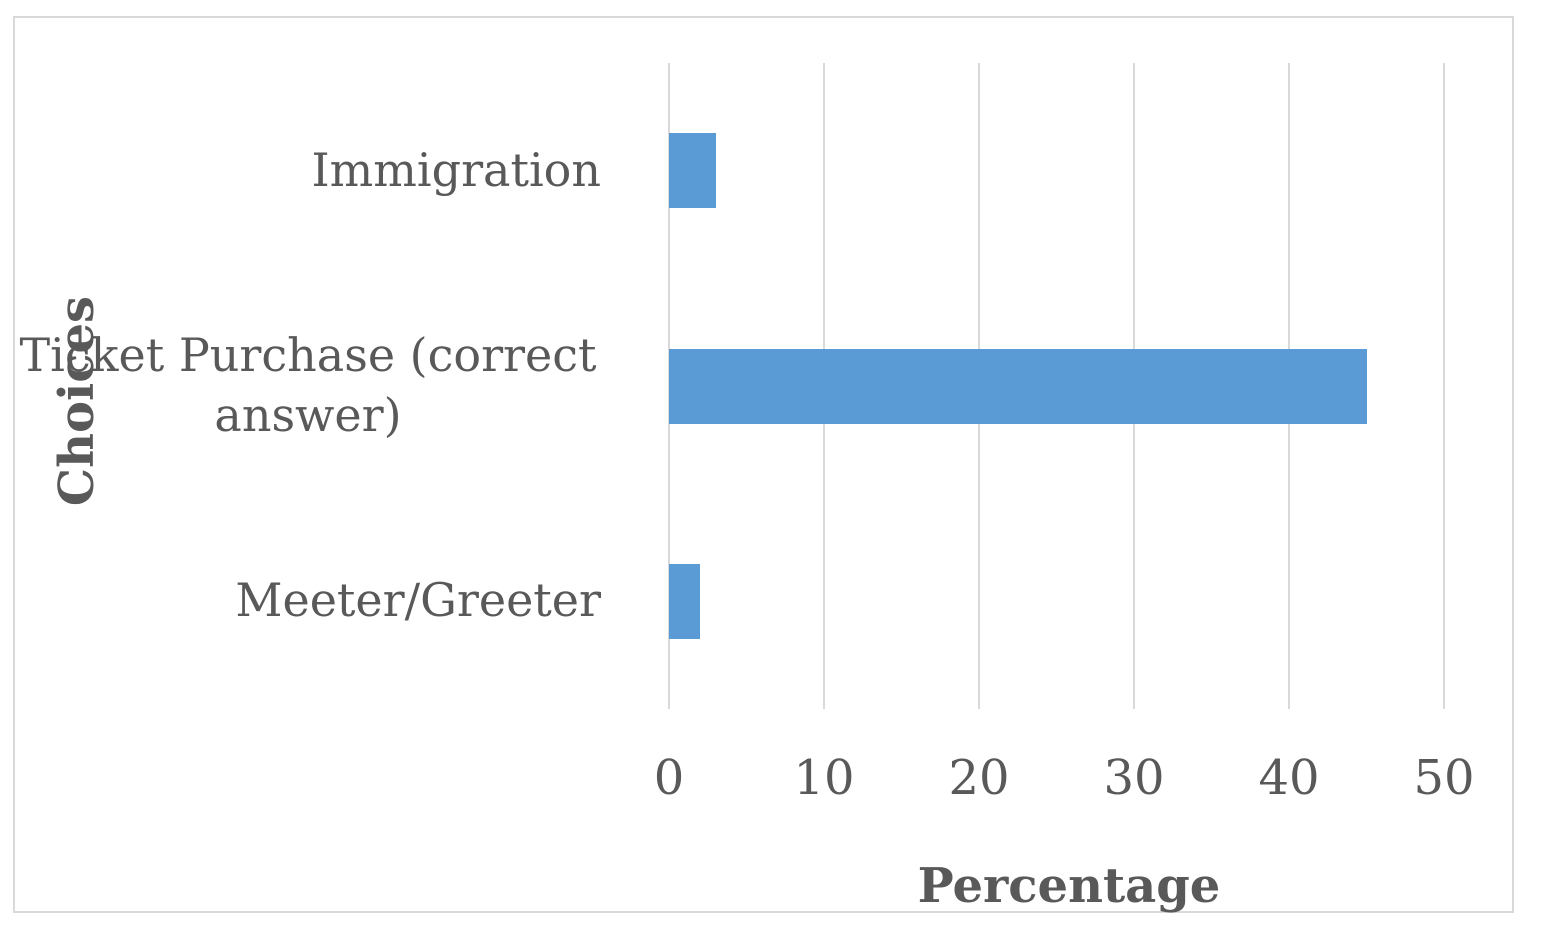  What do you see at coordinates (979, 778) in the screenshot?
I see `x-tick-label: 20` at bounding box center [979, 778].